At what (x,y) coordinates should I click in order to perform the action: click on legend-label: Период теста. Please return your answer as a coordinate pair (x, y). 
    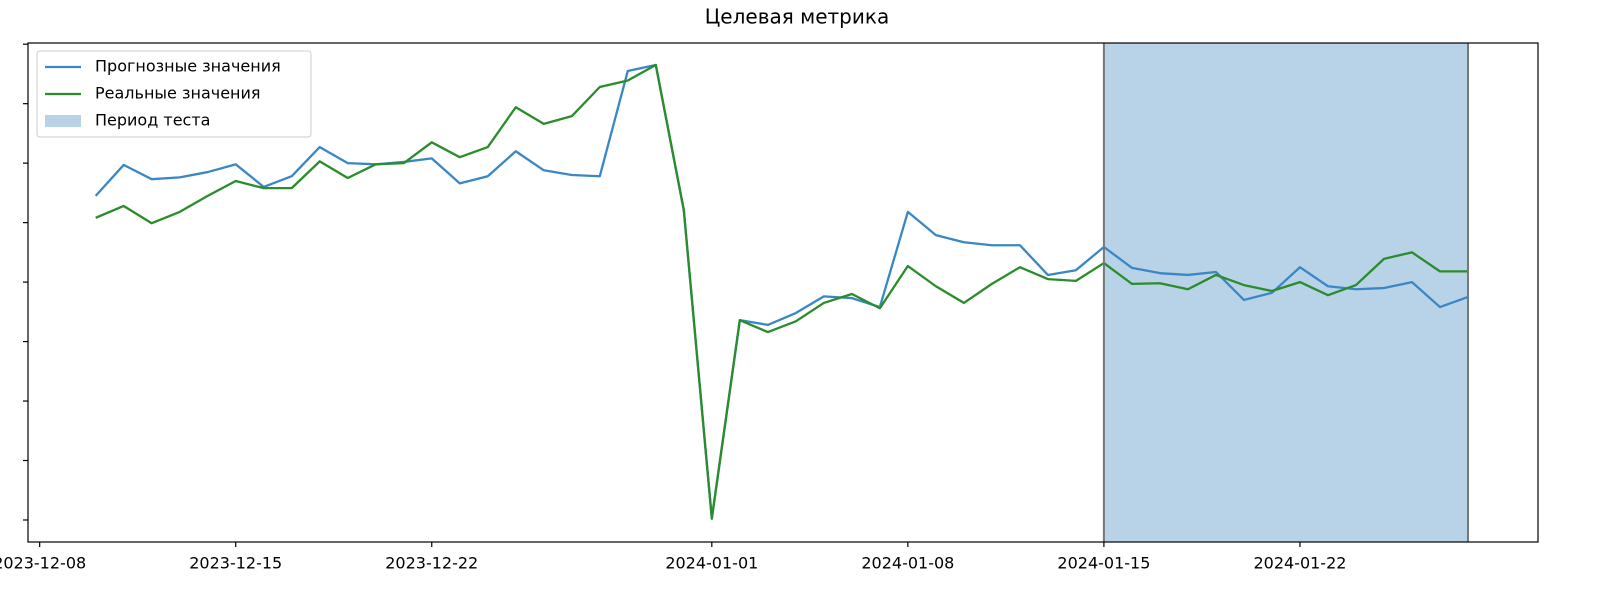
    Looking at the image, I should click on (152, 120).